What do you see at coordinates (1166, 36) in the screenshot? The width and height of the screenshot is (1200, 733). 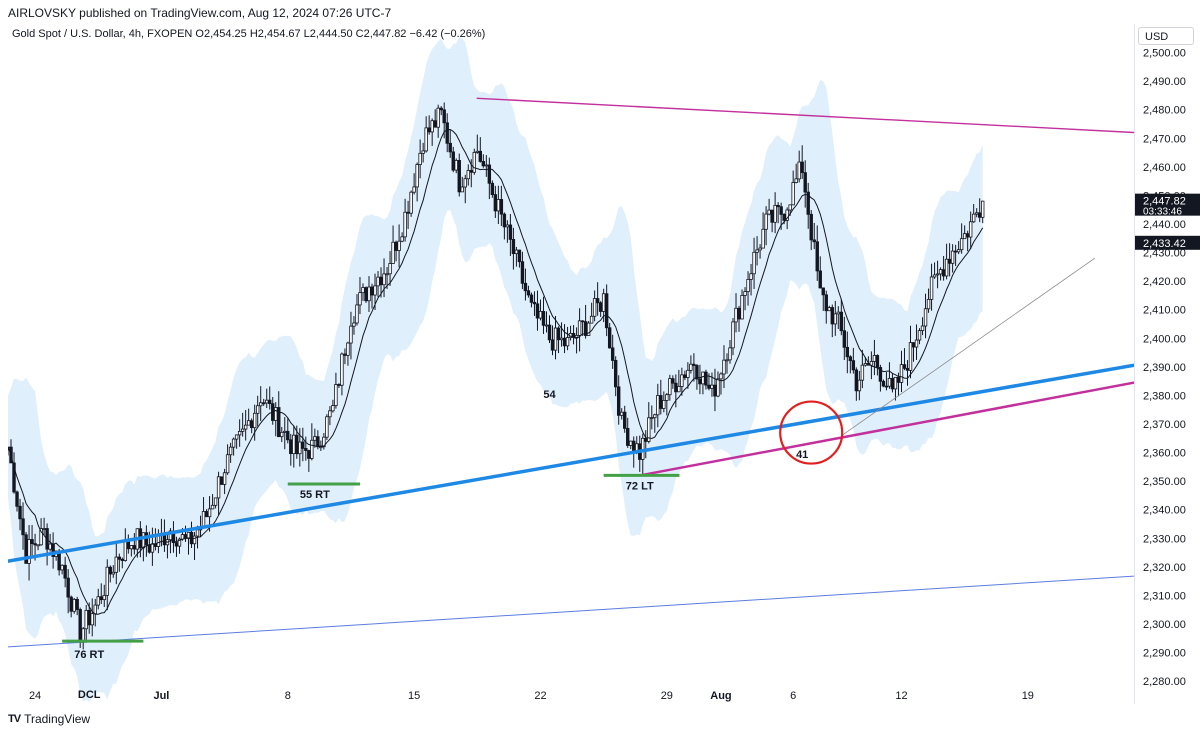 I see `currency-button: USD` at bounding box center [1166, 36].